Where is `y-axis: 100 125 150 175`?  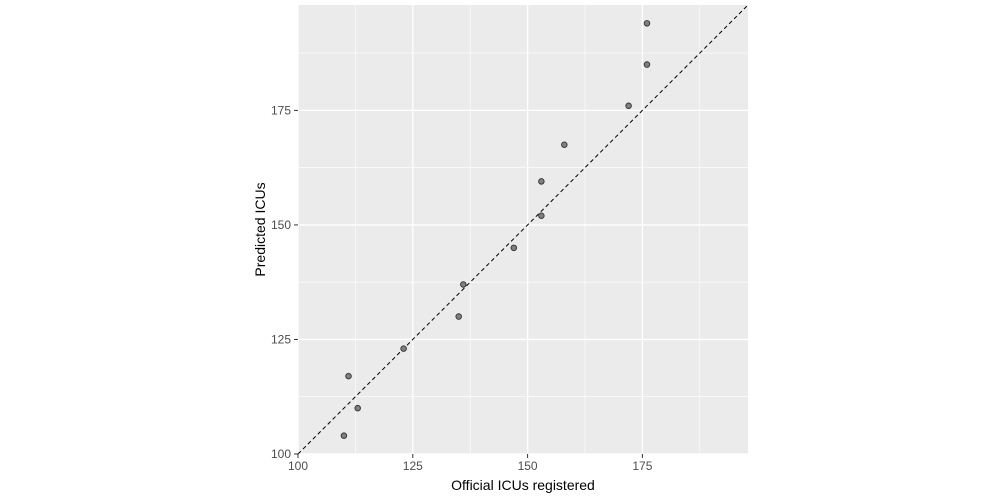
y-axis: 100 125 150 175 is located at coordinates (284, 282).